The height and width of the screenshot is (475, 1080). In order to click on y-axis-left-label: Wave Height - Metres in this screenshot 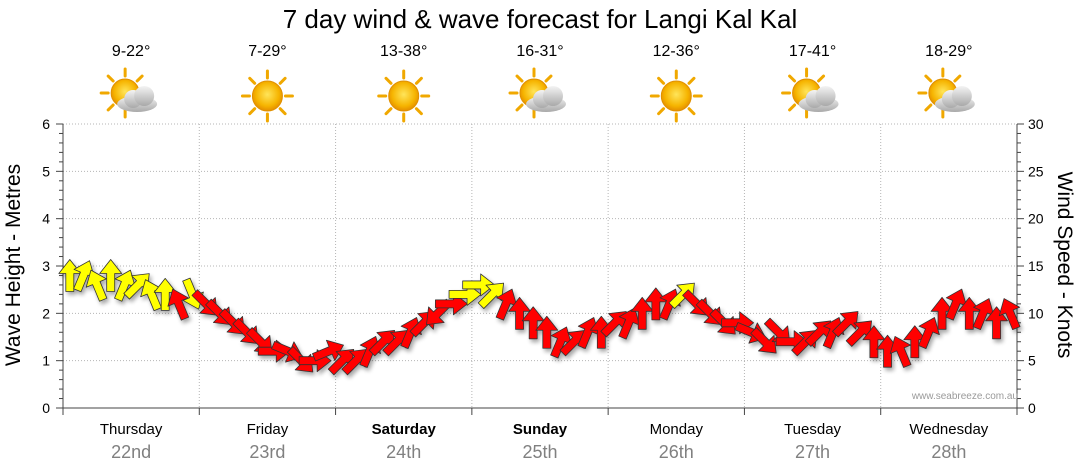, I will do `click(13, 265)`.